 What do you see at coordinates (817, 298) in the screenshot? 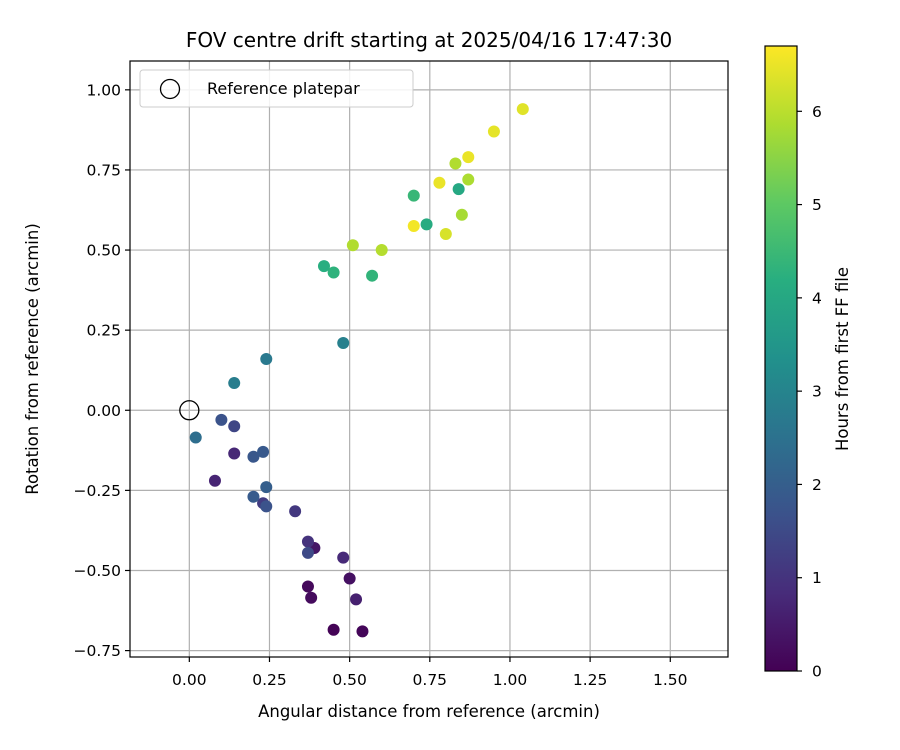
I see `colorbar-tick-label: 4` at bounding box center [817, 298].